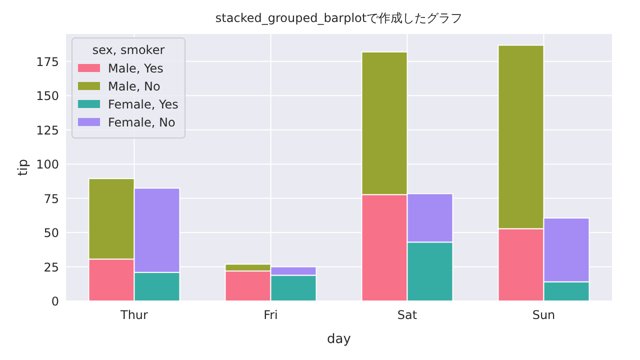 The image size is (640, 360). What do you see at coordinates (47, 165) in the screenshot?
I see `y-tick-label: 100` at bounding box center [47, 165].